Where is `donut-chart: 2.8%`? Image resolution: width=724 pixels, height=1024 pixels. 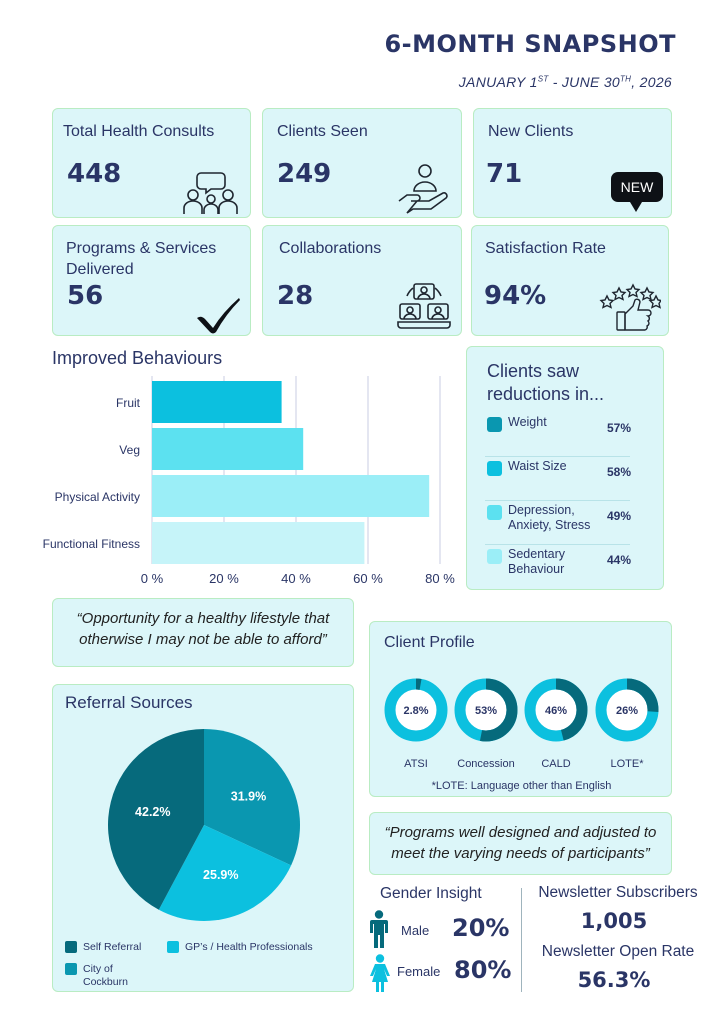
donut-chart: 2.8% is located at coordinates (416, 710).